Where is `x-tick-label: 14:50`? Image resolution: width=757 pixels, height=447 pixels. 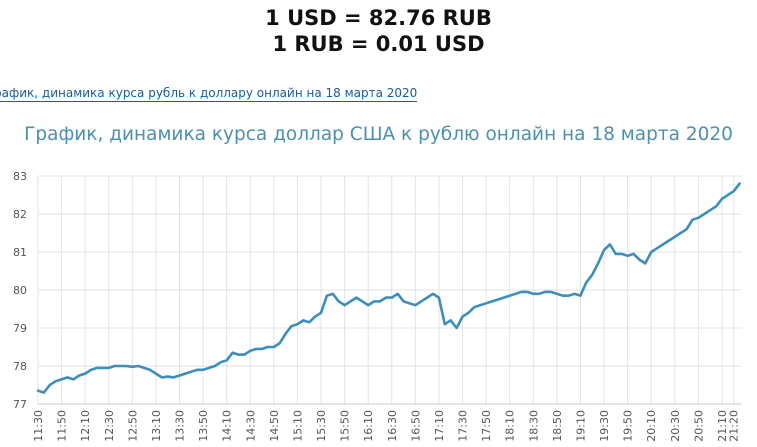
x-tick-label: 14:50 is located at coordinates (274, 426).